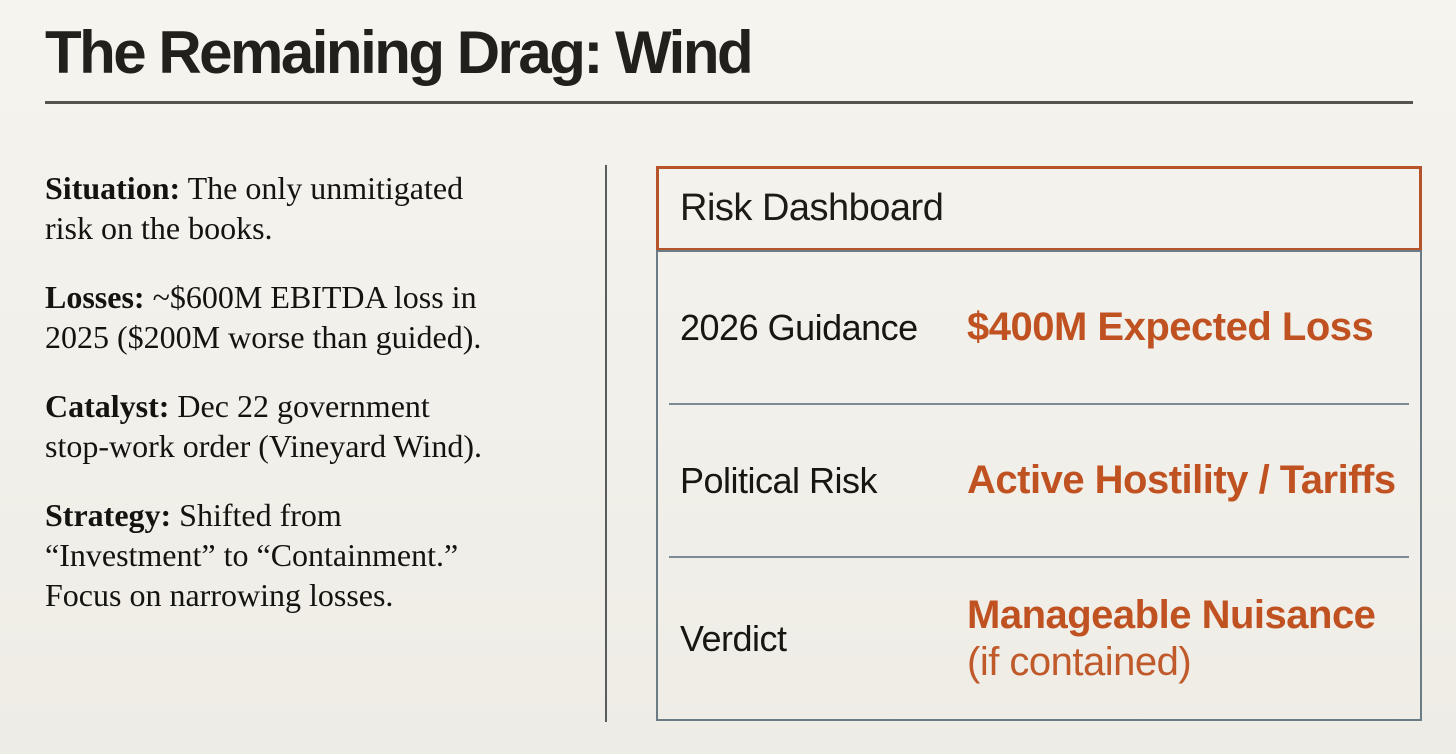 Image resolution: width=1456 pixels, height=754 pixels. What do you see at coordinates (95, 297) in the screenshot?
I see `paragraph-label: Losses:` at bounding box center [95, 297].